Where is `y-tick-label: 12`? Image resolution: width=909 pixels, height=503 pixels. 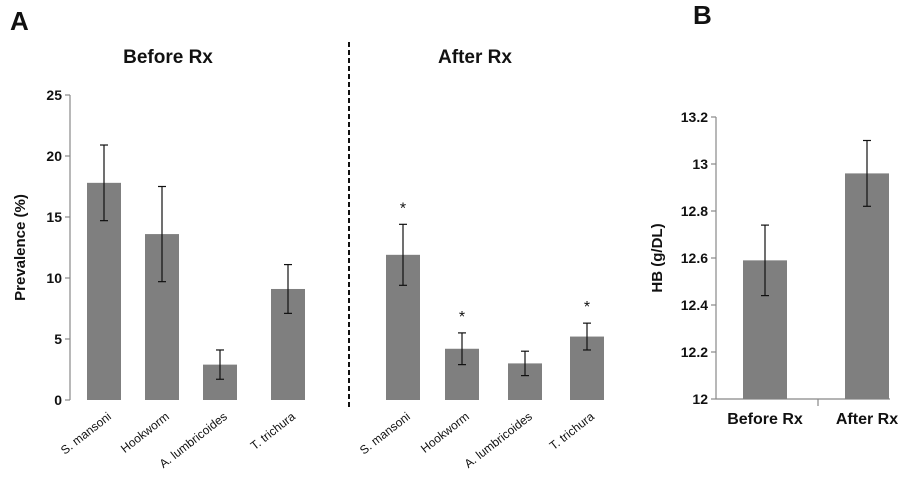
y-tick-label: 12 is located at coordinates (700, 399).